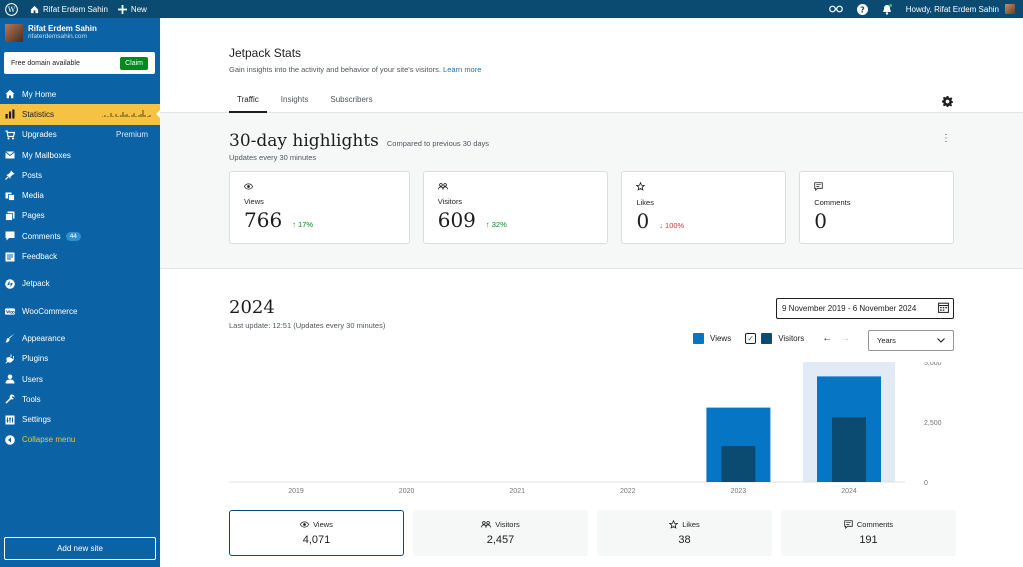  What do you see at coordinates (515, 207) in the screenshot?
I see `highlight-card-visitors: Visitors 609 ↑ 32%` at bounding box center [515, 207].